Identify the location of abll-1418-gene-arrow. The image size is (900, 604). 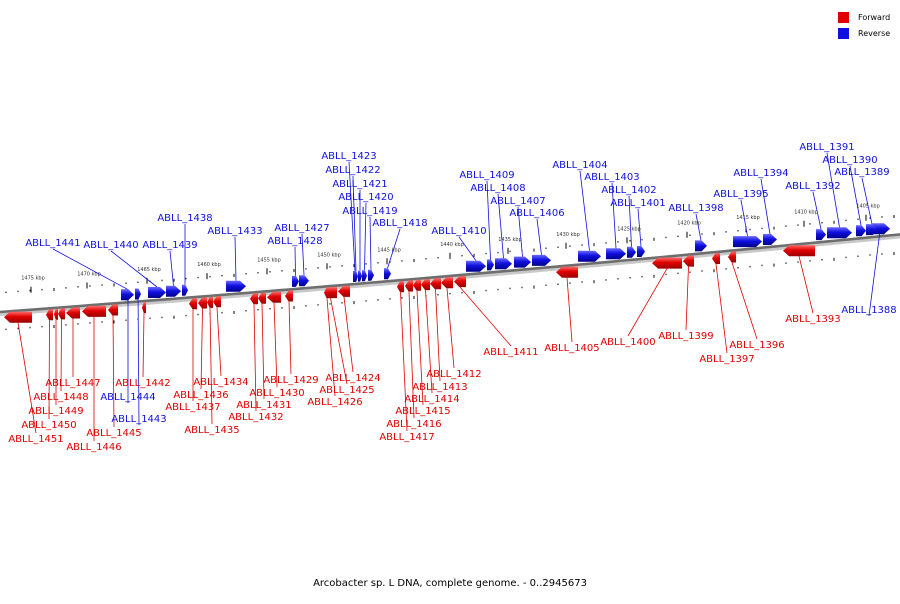
(387, 274).